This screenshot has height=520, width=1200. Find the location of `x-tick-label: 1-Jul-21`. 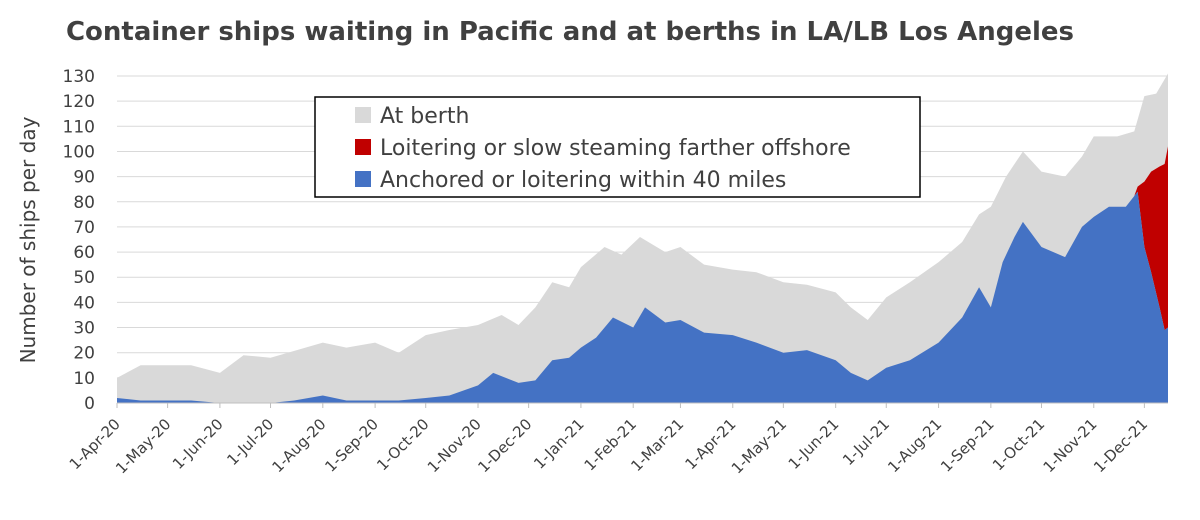

x-tick-label: 1-Jul-21 is located at coordinates (866, 442).